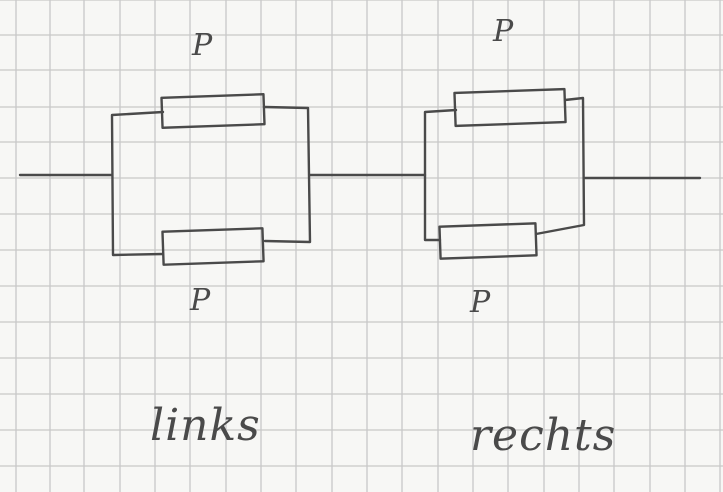 The width and height of the screenshot is (723, 492). Describe the element at coordinates (202, 45) in the screenshot. I see `left-top-resistor-label: P` at that location.